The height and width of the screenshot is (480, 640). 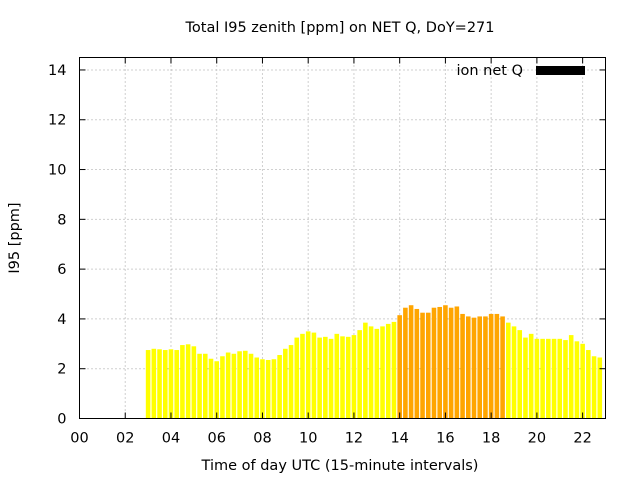 I want to click on x-axis-label: Time of day UTC (15-minute intervals), so click(x=340, y=466).